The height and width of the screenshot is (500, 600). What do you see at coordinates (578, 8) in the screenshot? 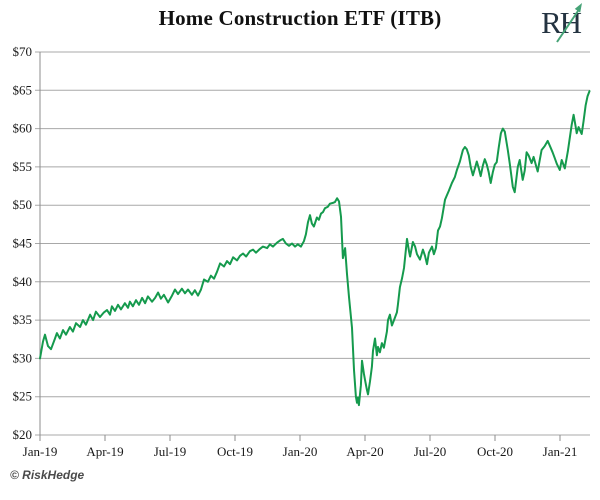
I see `logo-arrowhead-icon` at bounding box center [578, 8].